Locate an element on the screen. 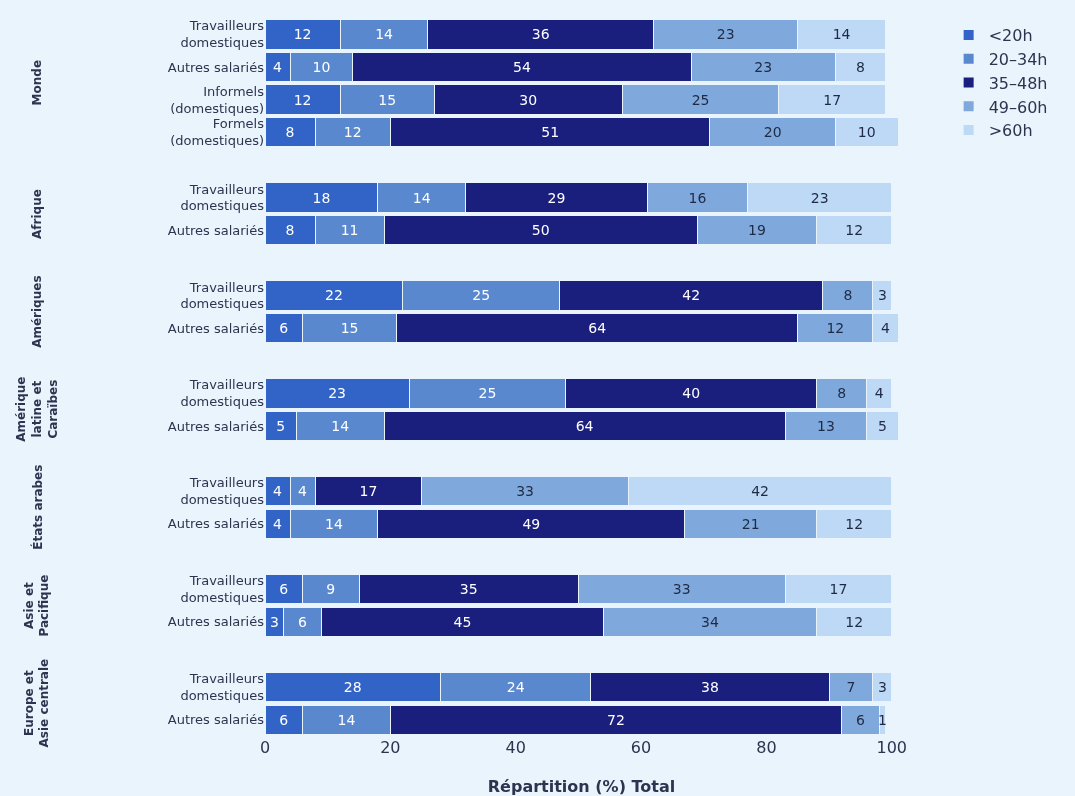  data-label: 45 is located at coordinates (462, 621).